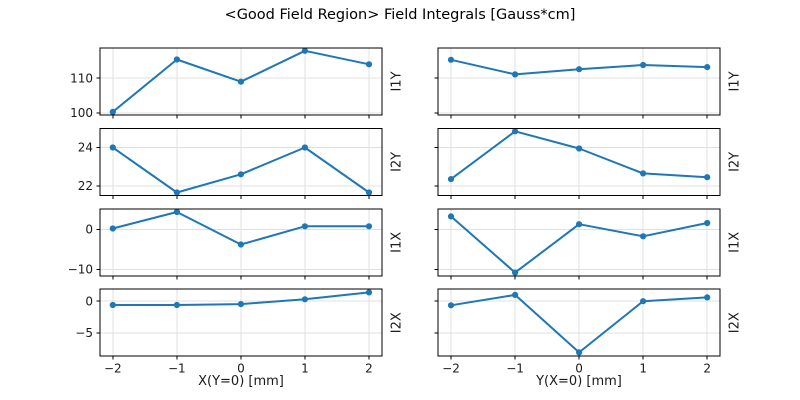 Image resolution: width=800 pixels, height=400 pixels. I want to click on subplot-i1y-col0: 100 110 I1Y, so click(237, 83).